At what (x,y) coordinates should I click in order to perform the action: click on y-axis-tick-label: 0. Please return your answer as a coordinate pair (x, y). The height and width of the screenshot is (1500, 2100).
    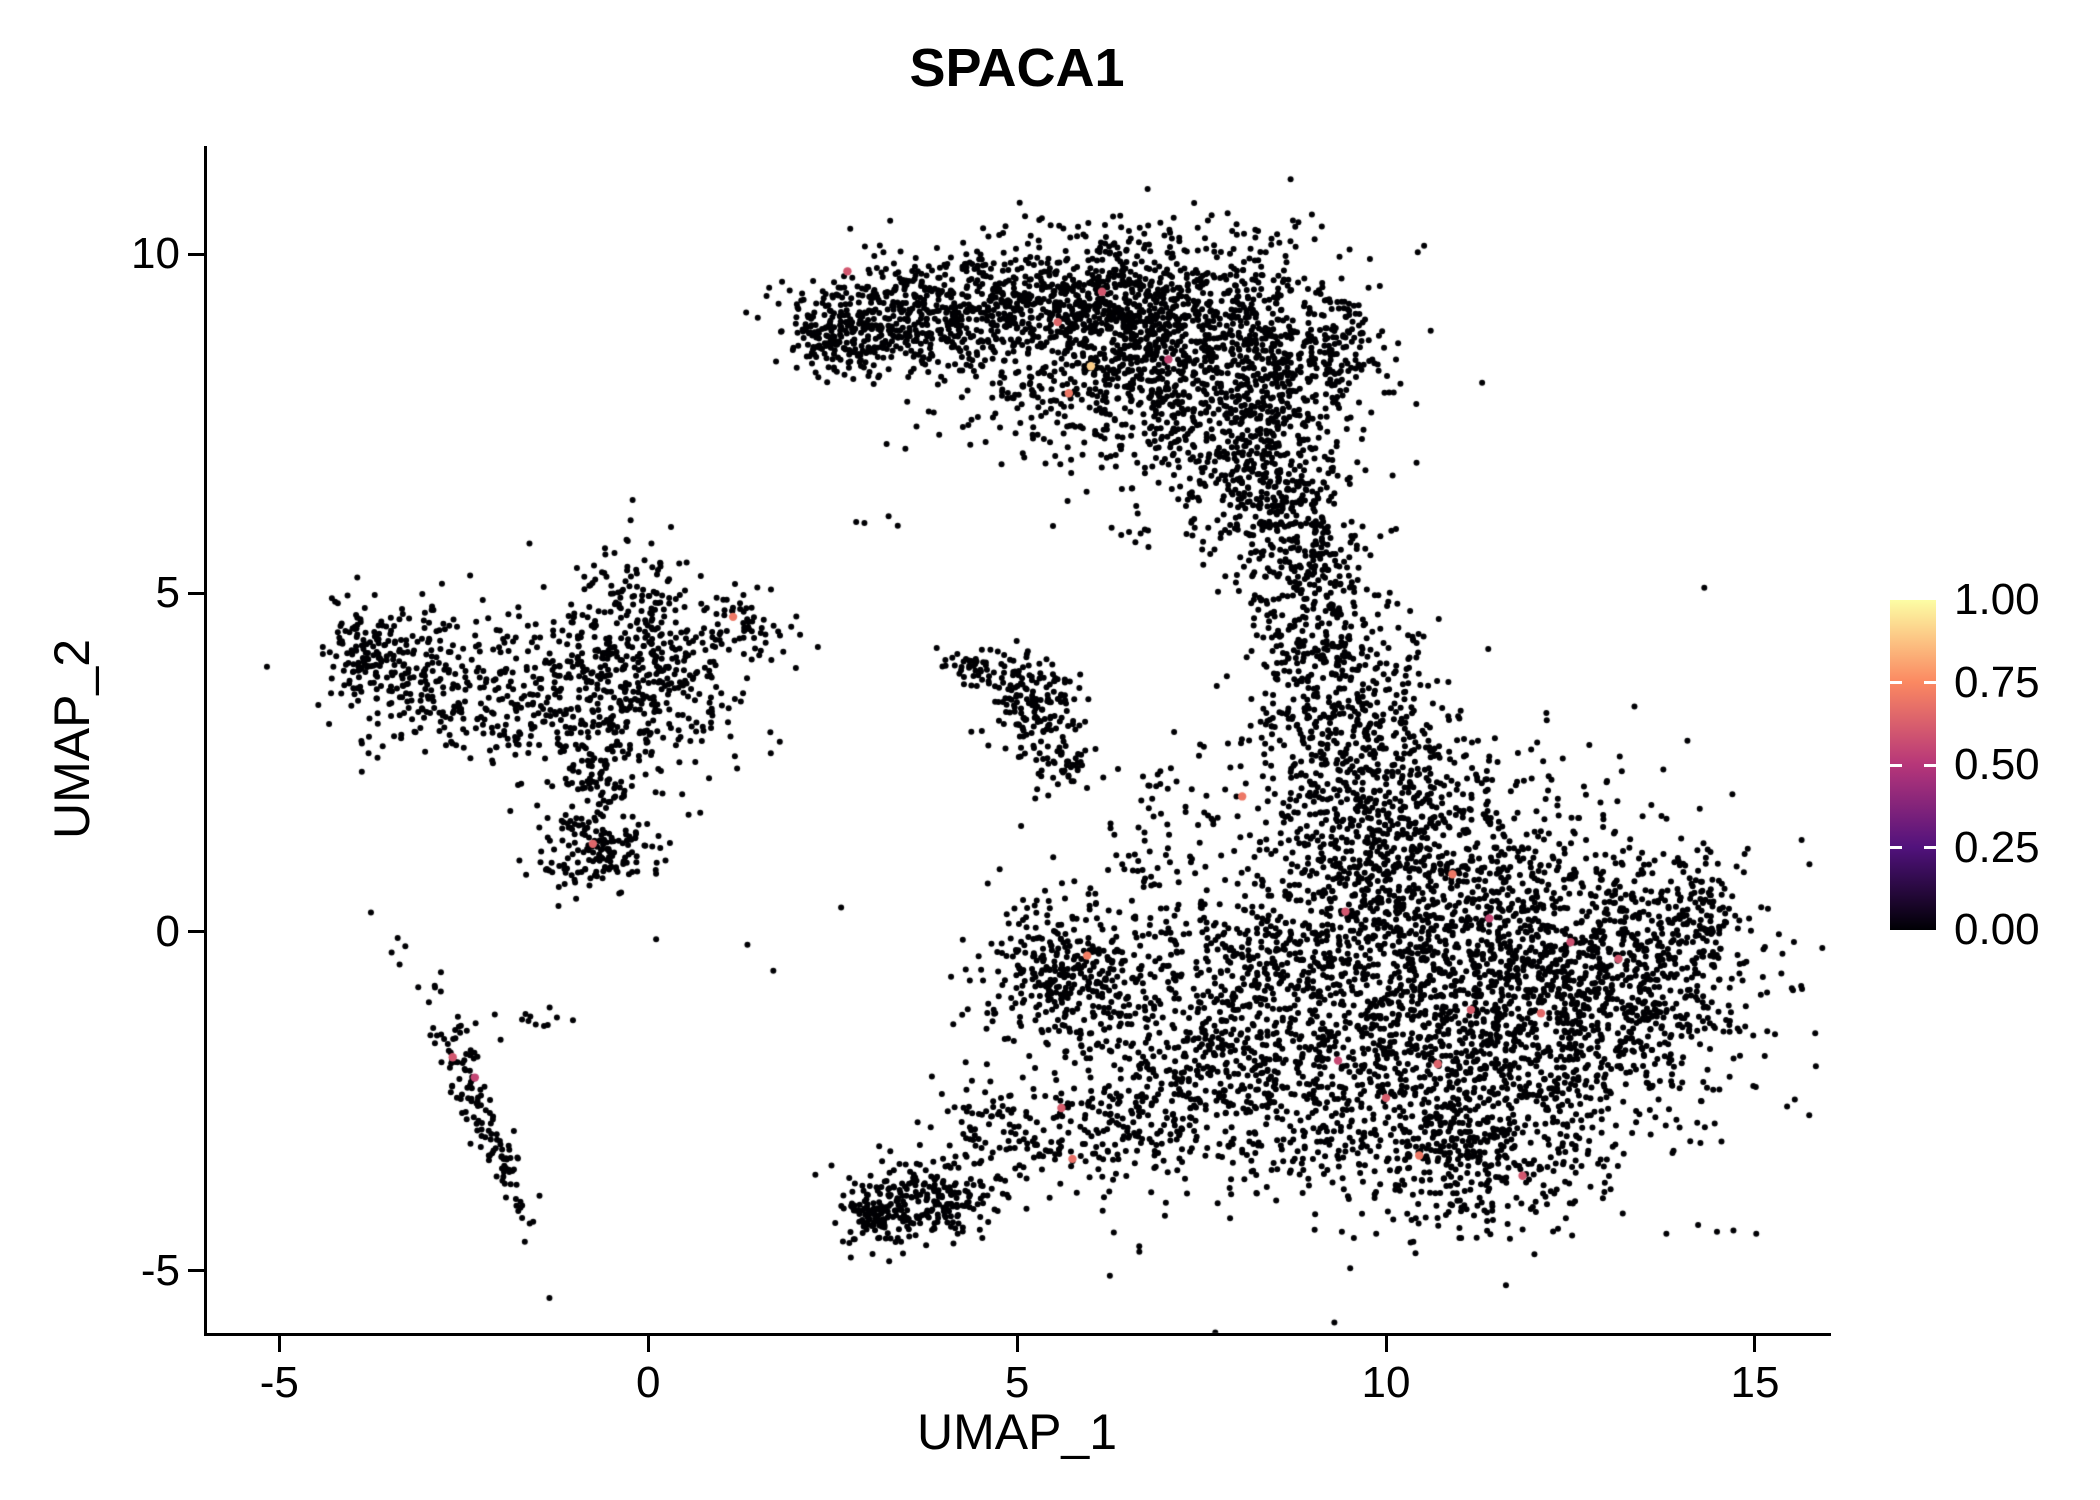
    Looking at the image, I should click on (167, 931).